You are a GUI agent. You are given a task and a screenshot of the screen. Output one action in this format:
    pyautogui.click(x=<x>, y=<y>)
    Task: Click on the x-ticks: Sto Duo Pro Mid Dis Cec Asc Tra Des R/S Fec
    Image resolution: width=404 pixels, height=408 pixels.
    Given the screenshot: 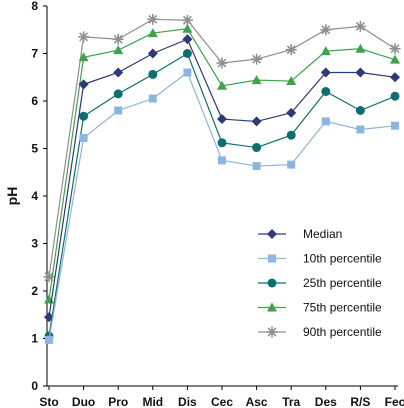 What is the action you would take?
    pyautogui.click(x=221, y=397)
    